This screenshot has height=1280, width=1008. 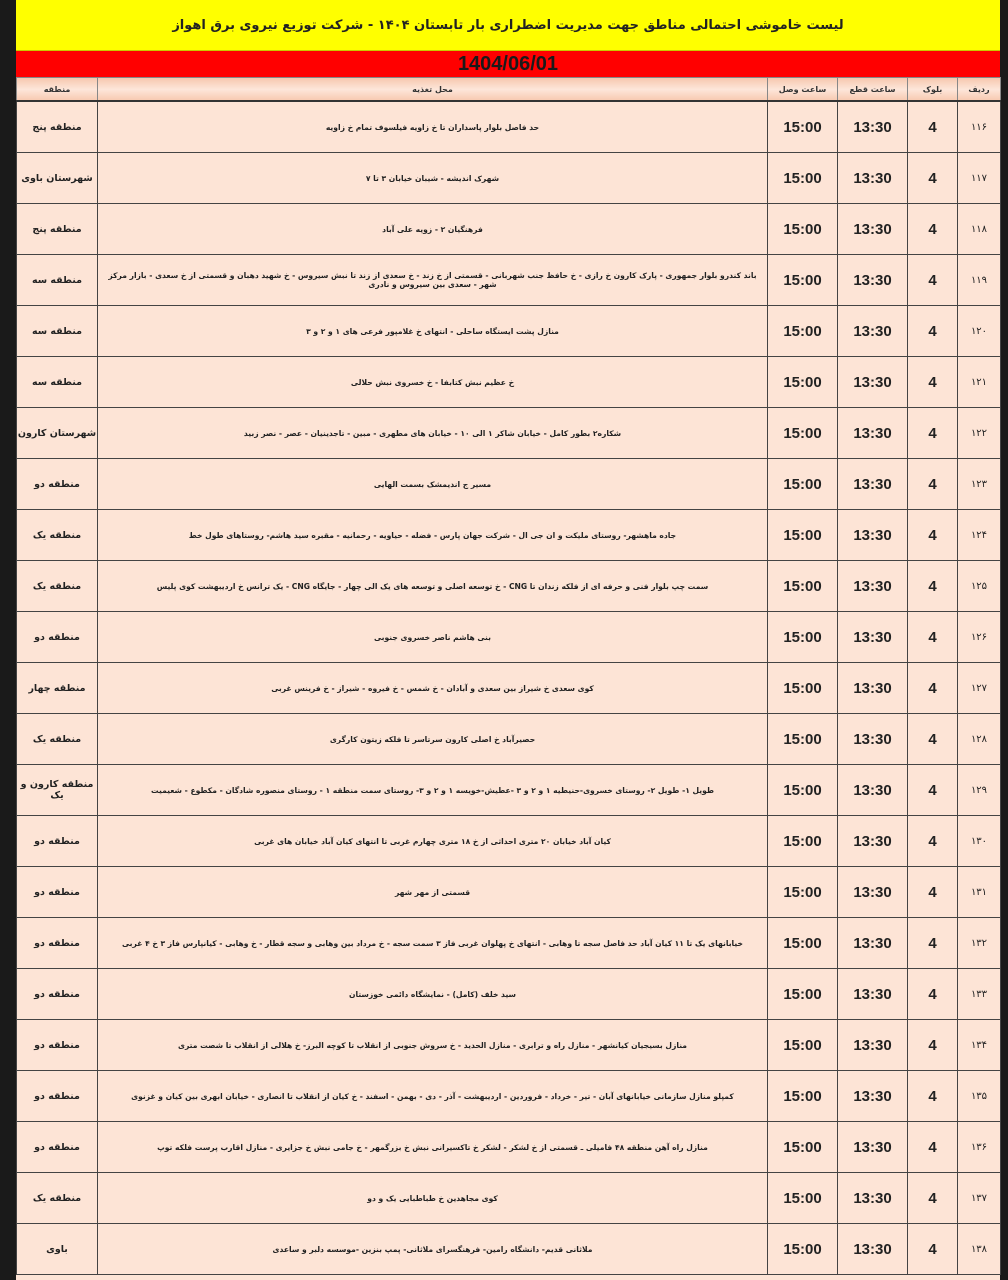 What do you see at coordinates (432, 637) in the screenshot?
I see `feed-location: بنی هاشم ناصر خسروی جنوبی` at bounding box center [432, 637].